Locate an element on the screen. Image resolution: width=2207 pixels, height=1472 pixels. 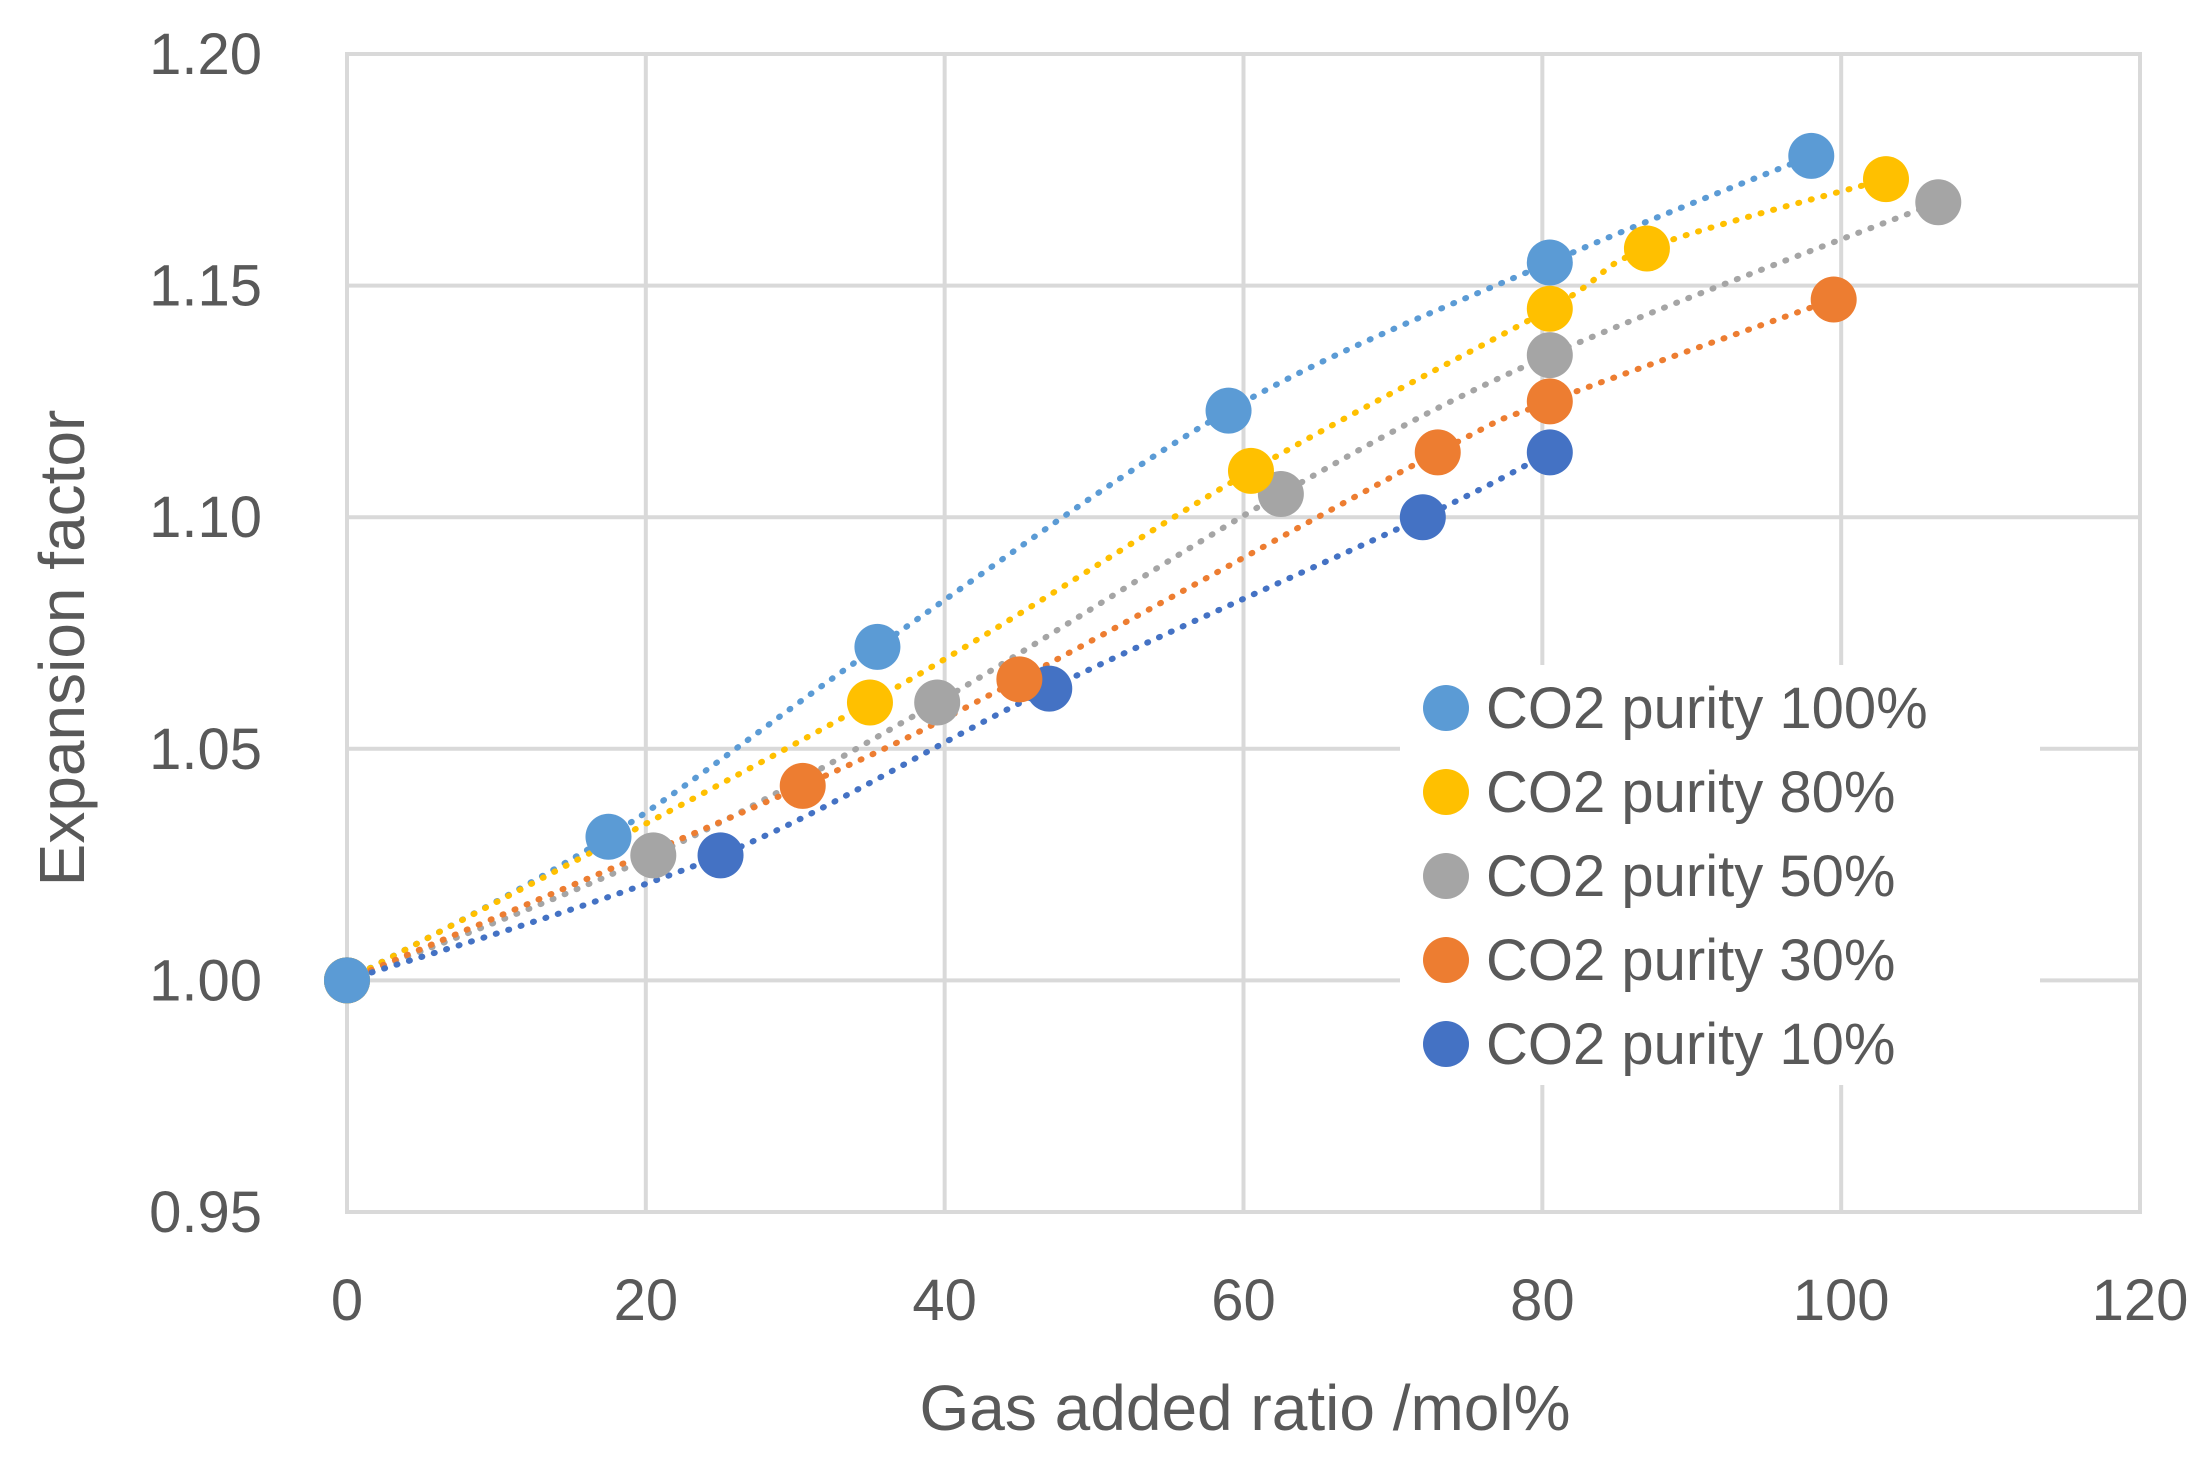
legend-label-4: CO2 purity 10% is located at coordinates (1690, 1044).